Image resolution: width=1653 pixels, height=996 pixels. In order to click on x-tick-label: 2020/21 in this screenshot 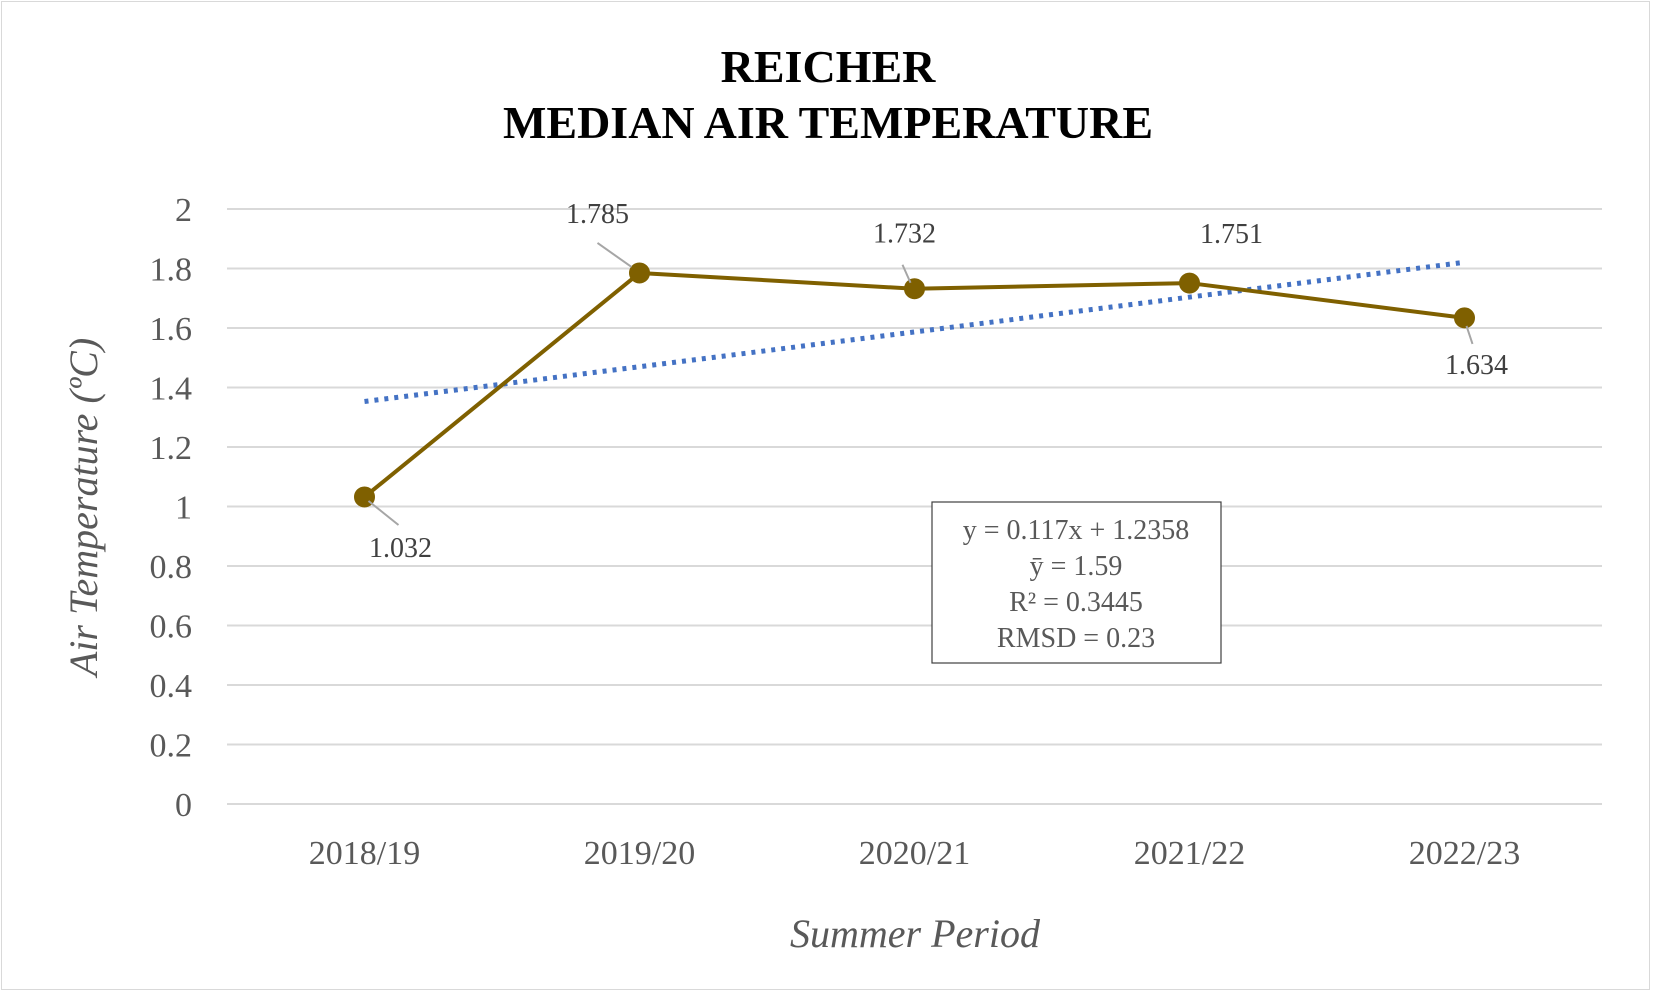, I will do `click(914, 853)`.